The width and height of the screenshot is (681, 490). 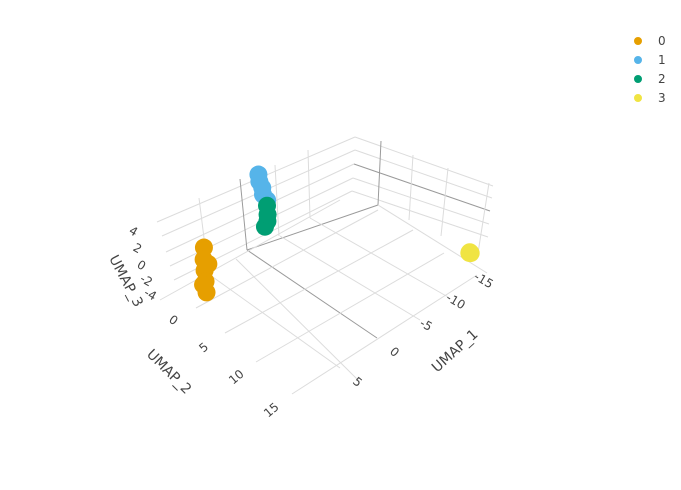 What do you see at coordinates (484, 280) in the screenshot?
I see `x-tick: -15` at bounding box center [484, 280].